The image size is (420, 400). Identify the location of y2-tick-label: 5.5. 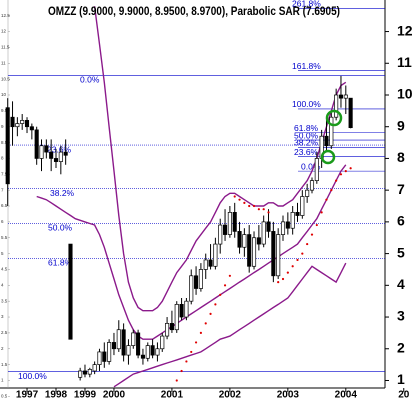
(4, 237).